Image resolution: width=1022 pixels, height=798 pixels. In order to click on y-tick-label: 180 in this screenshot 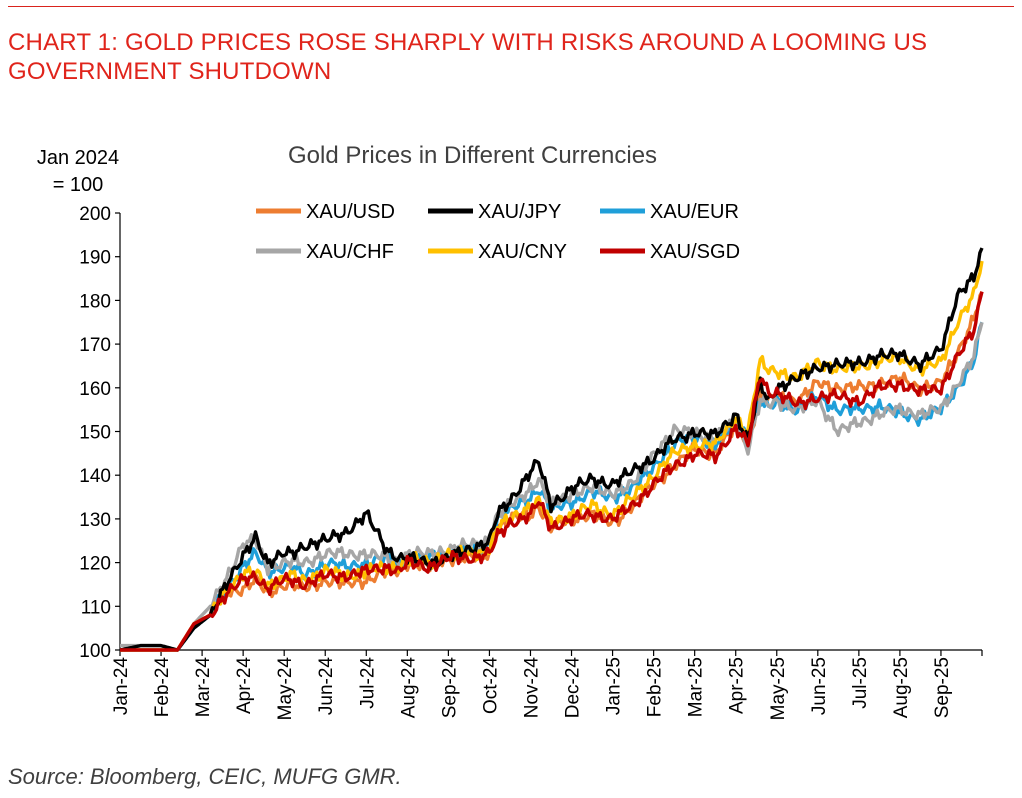, I will do `click(95, 301)`.